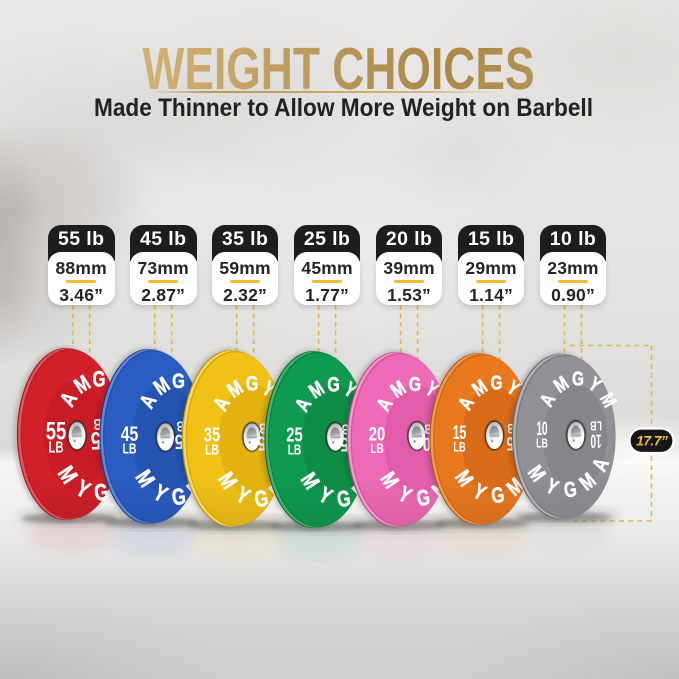  Describe the element at coordinates (652, 441) in the screenshot. I see `svg-text: 17.7”` at that location.